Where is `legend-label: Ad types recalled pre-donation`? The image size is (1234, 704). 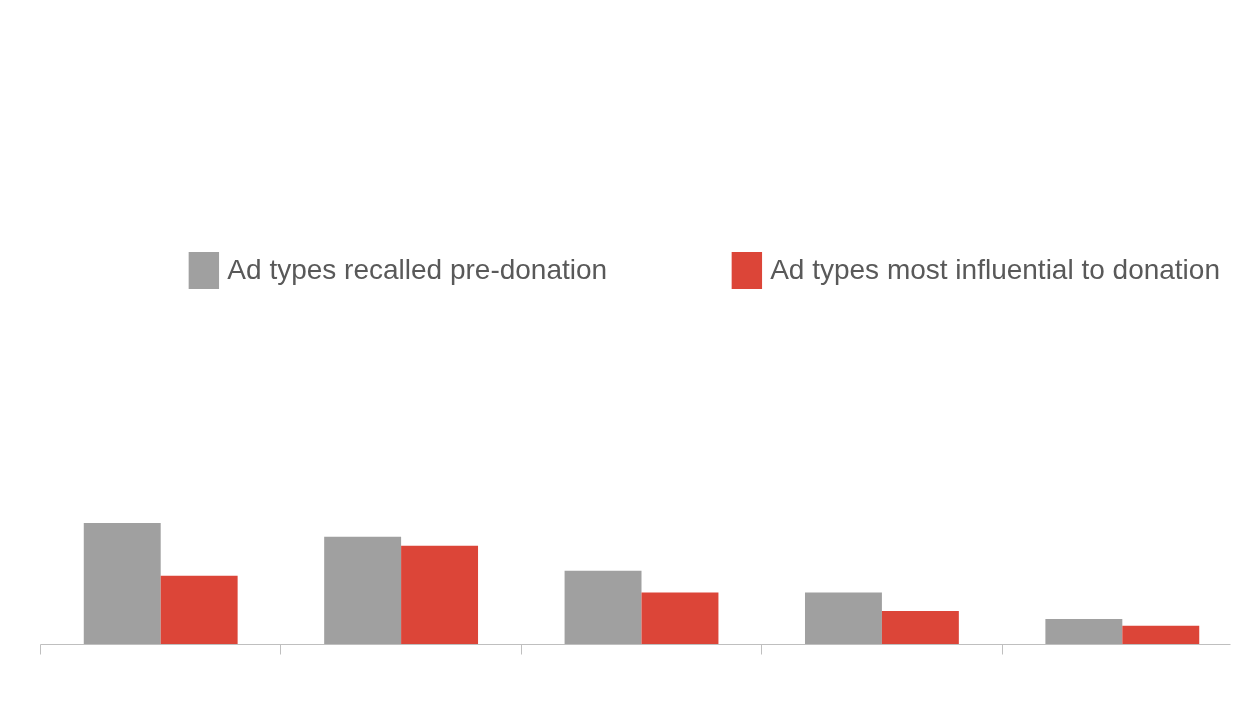 legend-label: Ad types recalled pre-donation is located at coordinates (417, 270).